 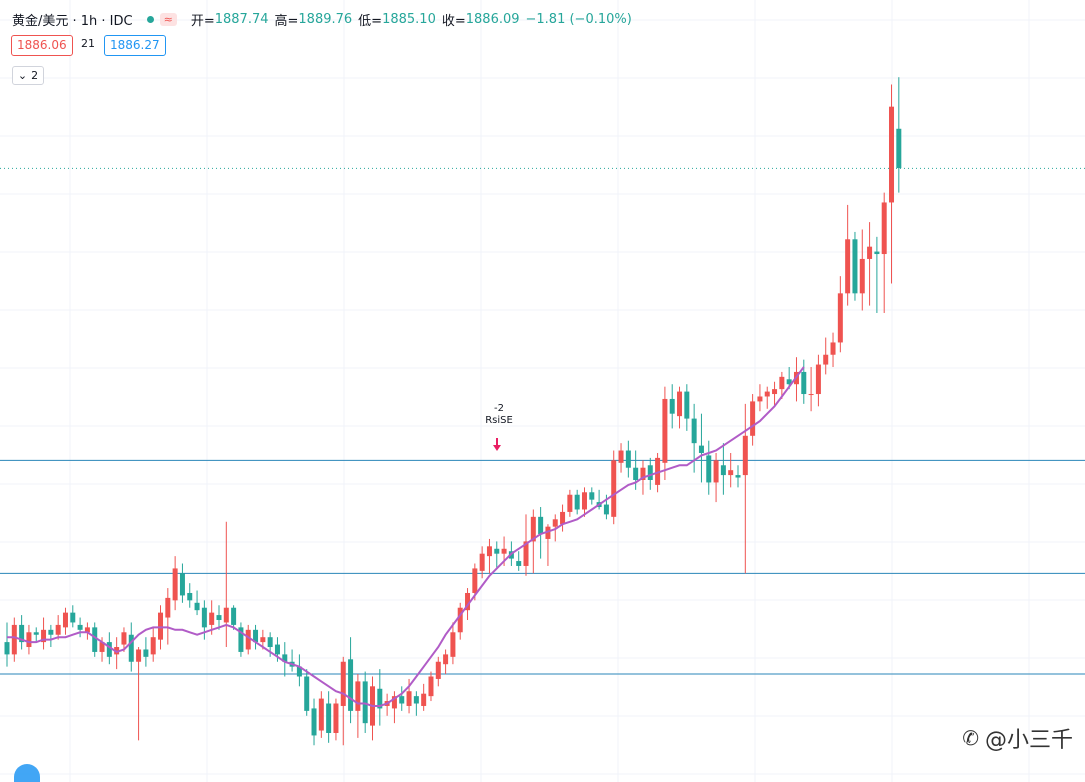 I want to click on high-value: 1889.76, so click(x=325, y=19).